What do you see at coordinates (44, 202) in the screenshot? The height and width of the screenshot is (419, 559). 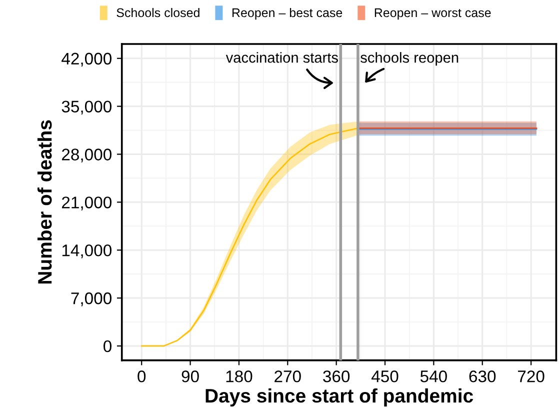 I see `y-axis-title: Number of deaths` at bounding box center [44, 202].